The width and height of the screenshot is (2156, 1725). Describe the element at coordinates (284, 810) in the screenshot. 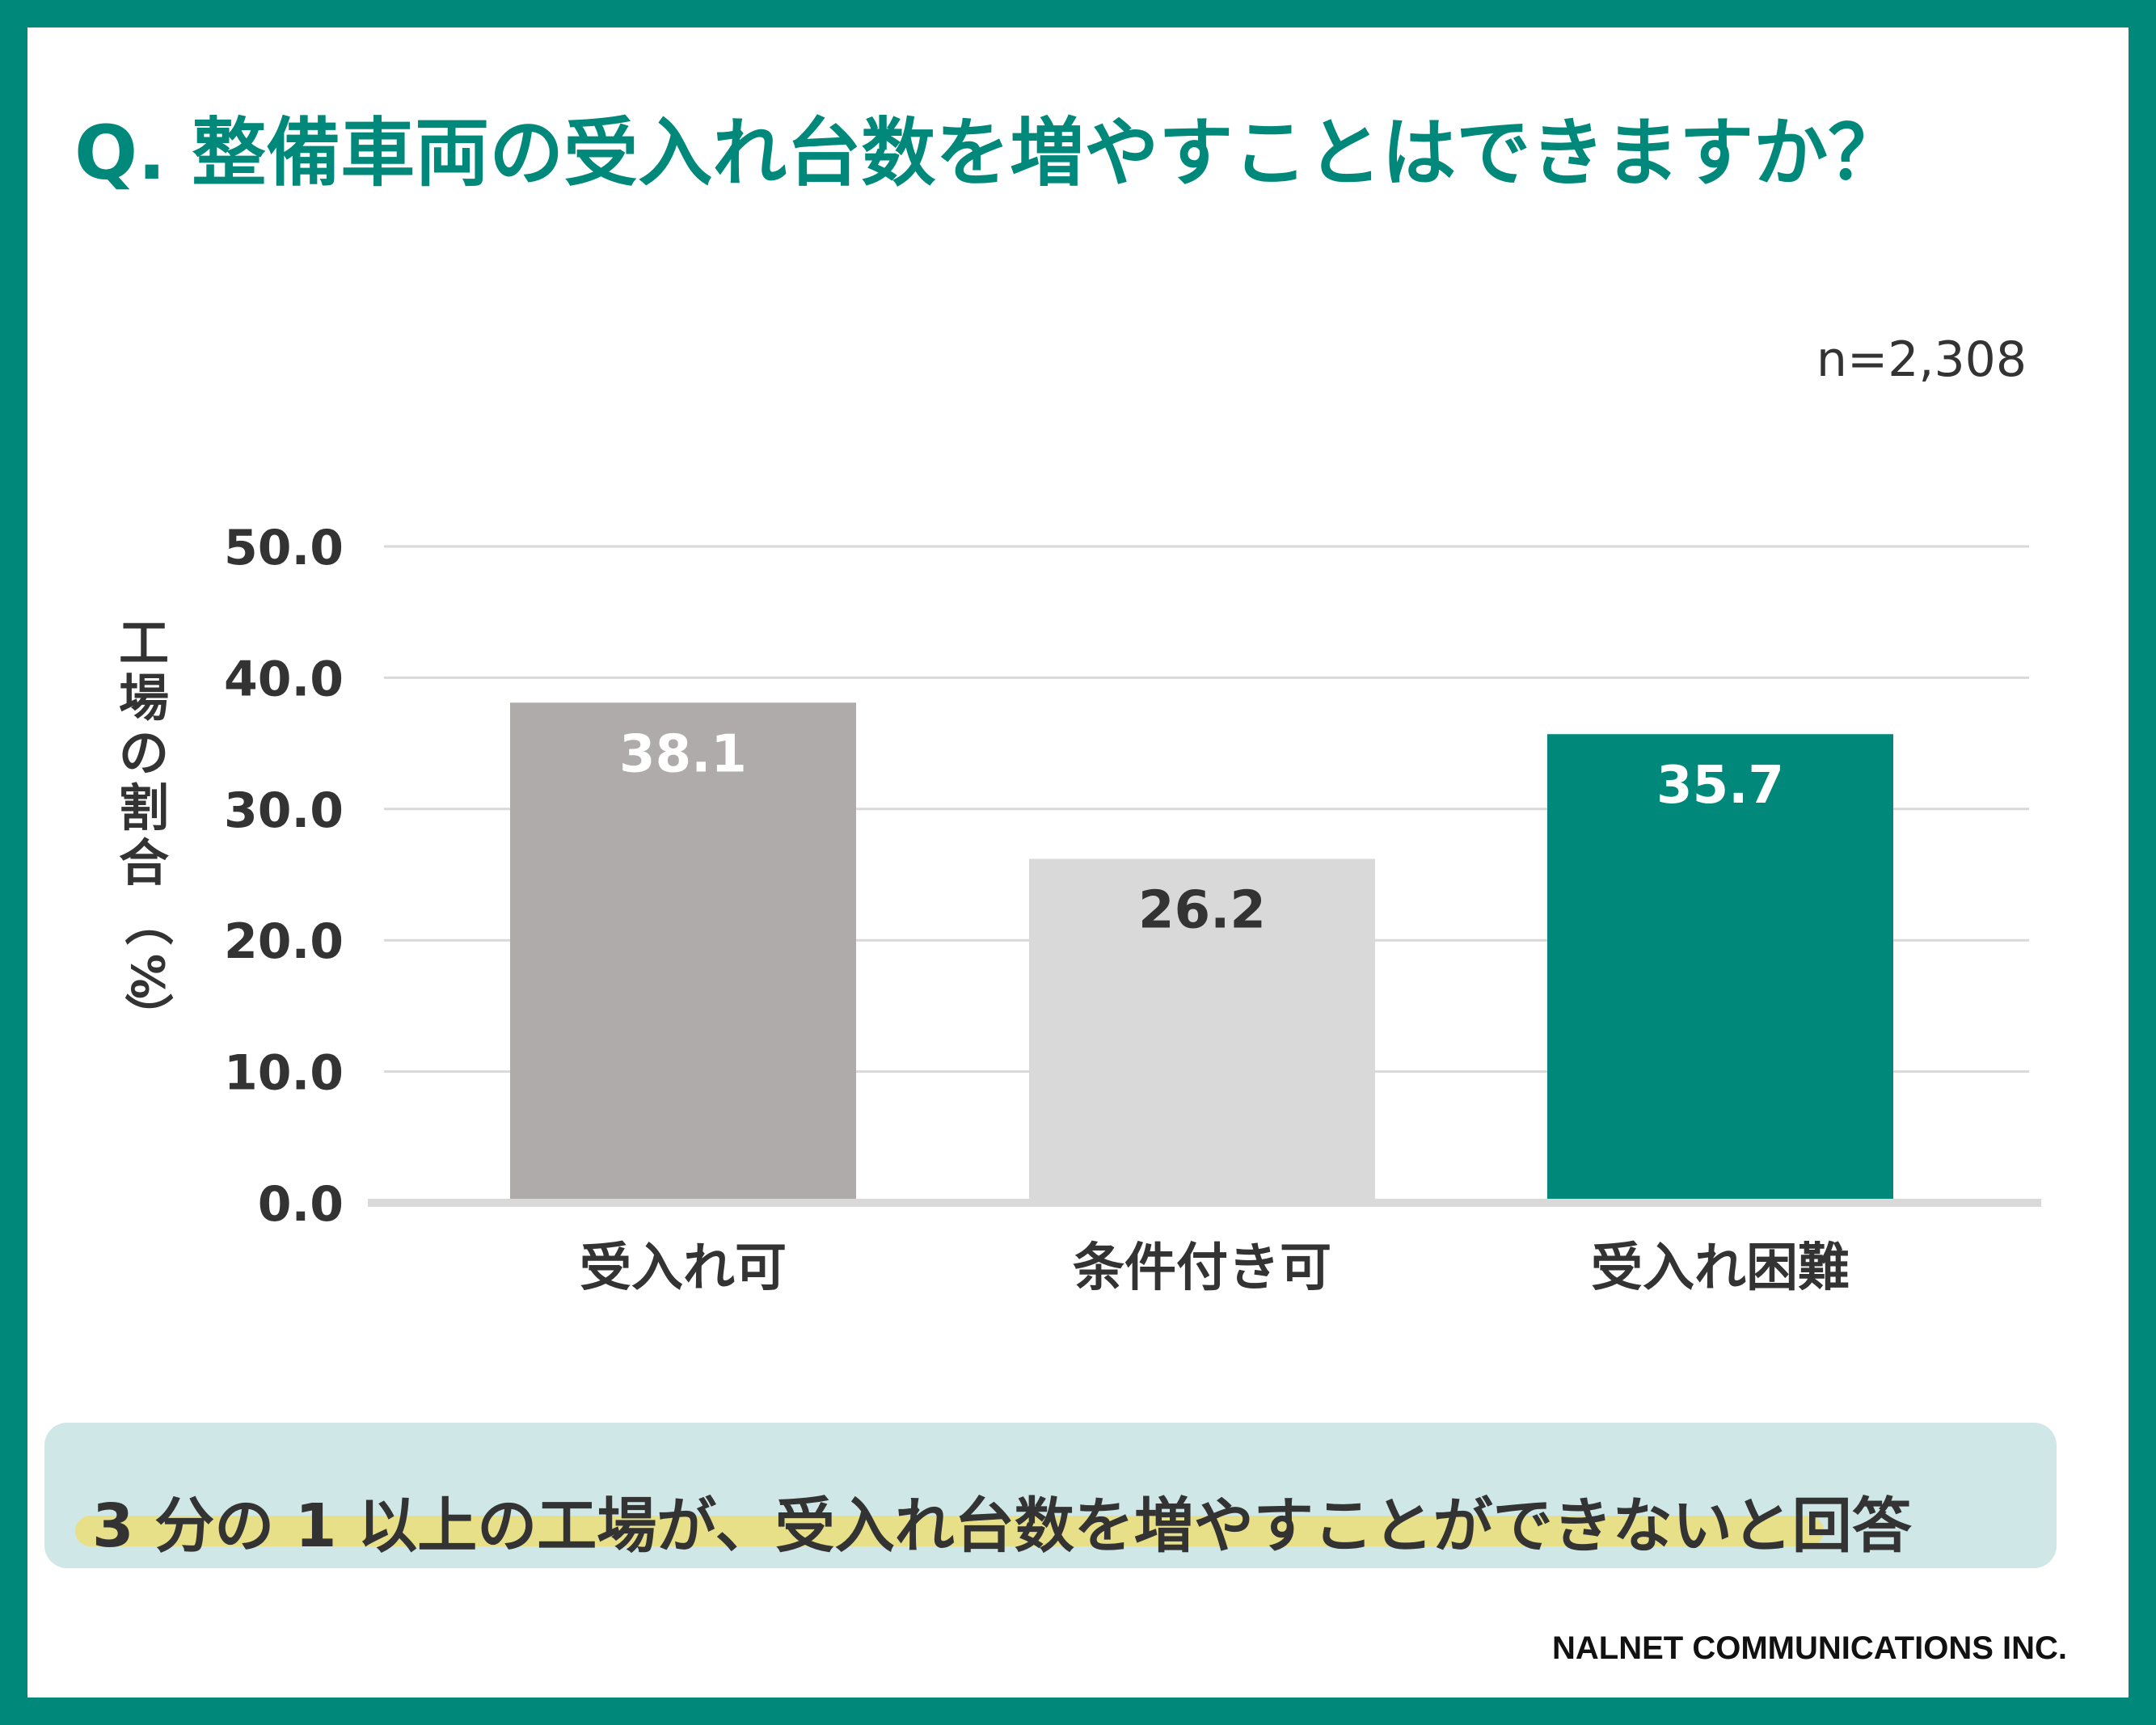

I see `y-tick-label: 30.0` at that location.